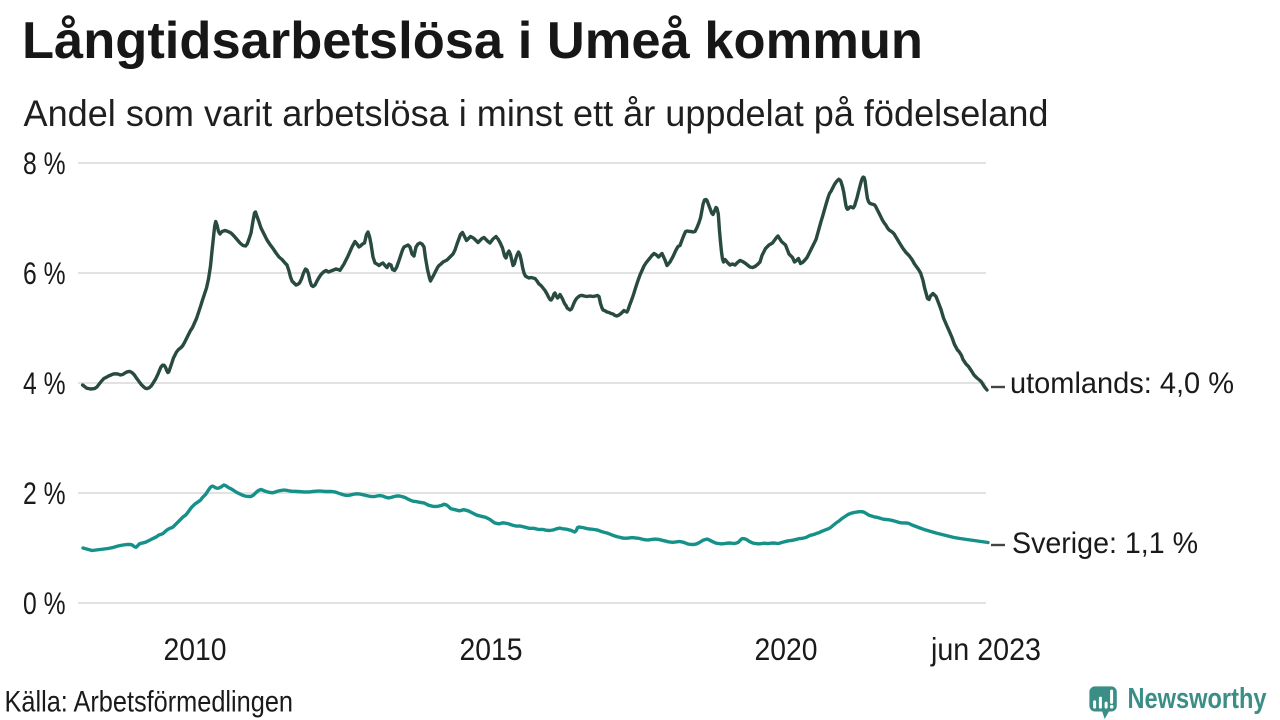 This screenshot has width=1280, height=720. I want to click on svg-text: 4 %, so click(44, 383).